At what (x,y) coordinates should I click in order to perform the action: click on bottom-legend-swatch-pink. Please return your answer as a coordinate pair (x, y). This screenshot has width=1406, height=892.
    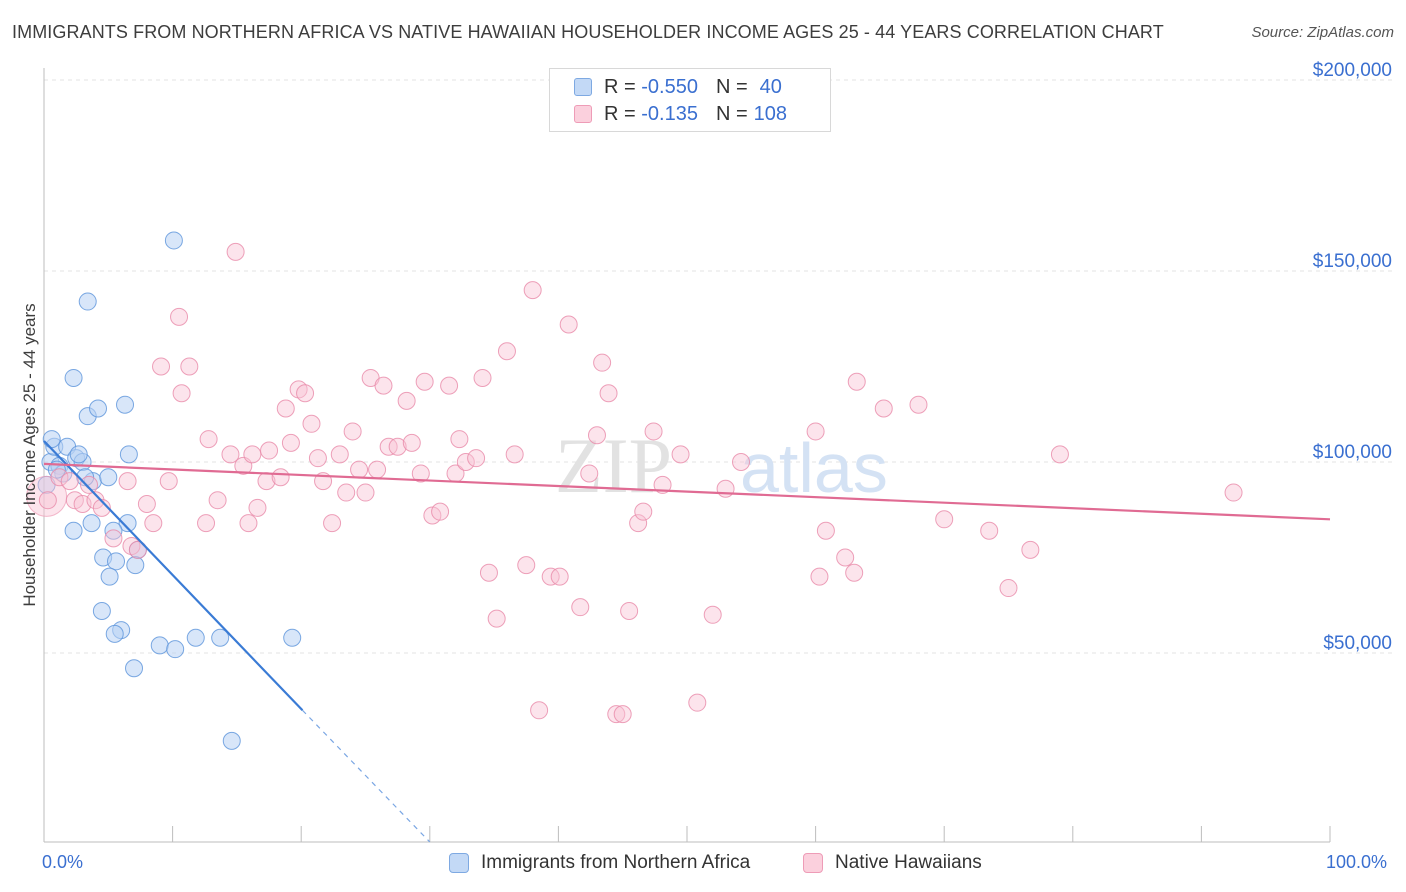
    Looking at the image, I should click on (813, 863).